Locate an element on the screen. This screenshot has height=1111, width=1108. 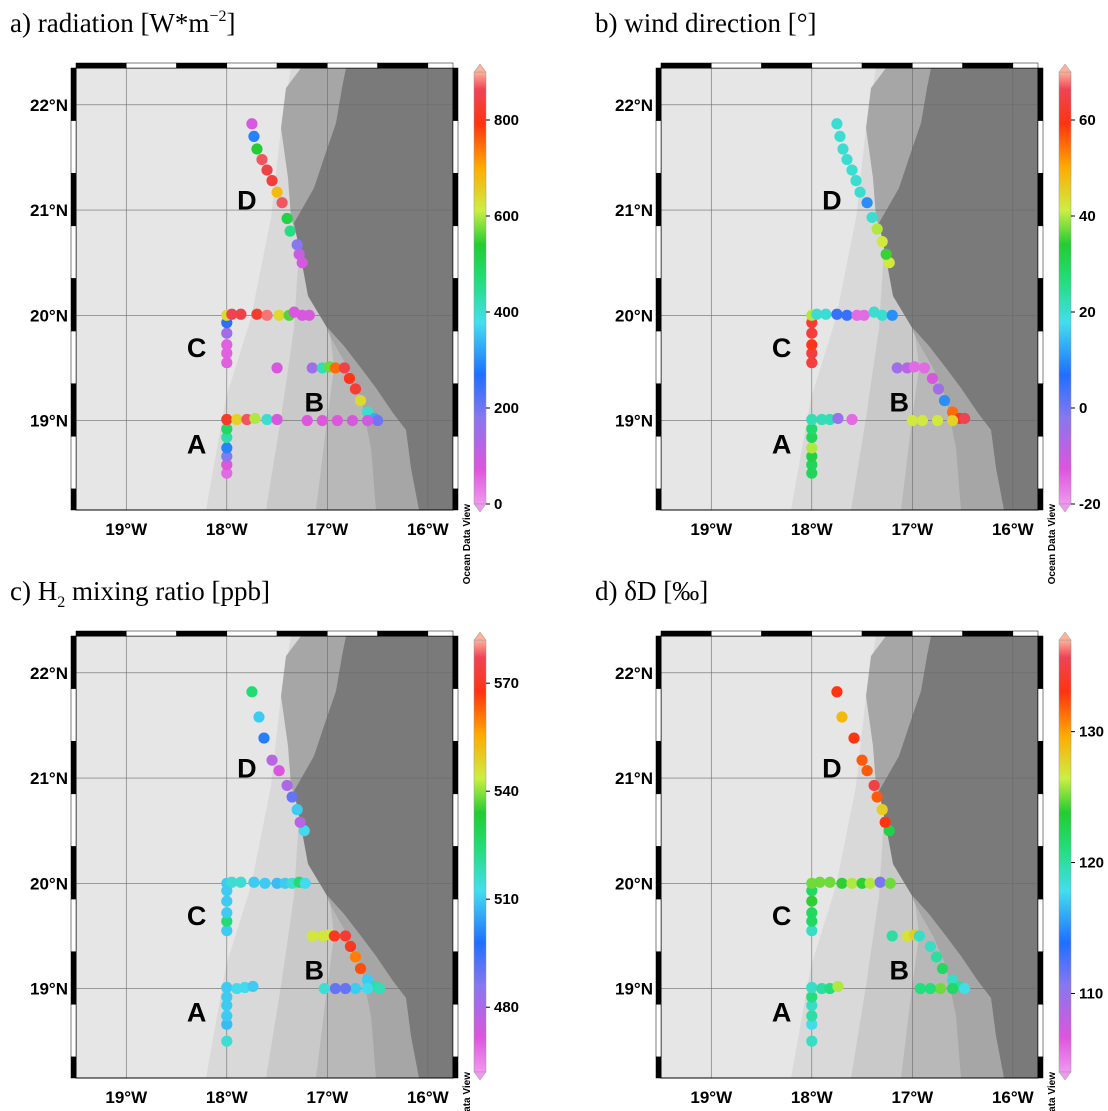
section-label: B is located at coordinates (315, 403).